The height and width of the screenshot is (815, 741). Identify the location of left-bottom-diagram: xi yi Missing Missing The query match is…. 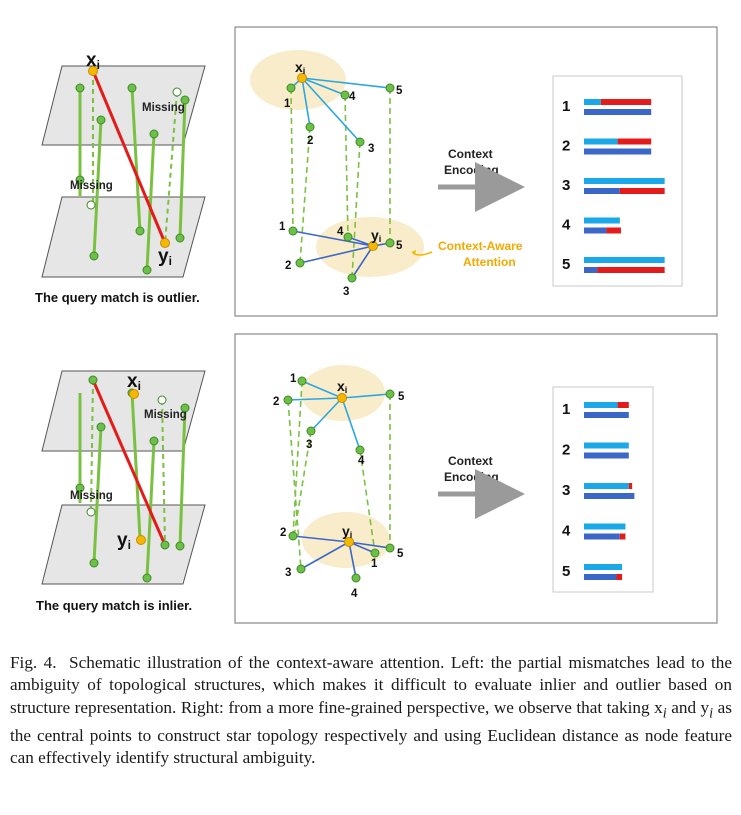
(121, 491).